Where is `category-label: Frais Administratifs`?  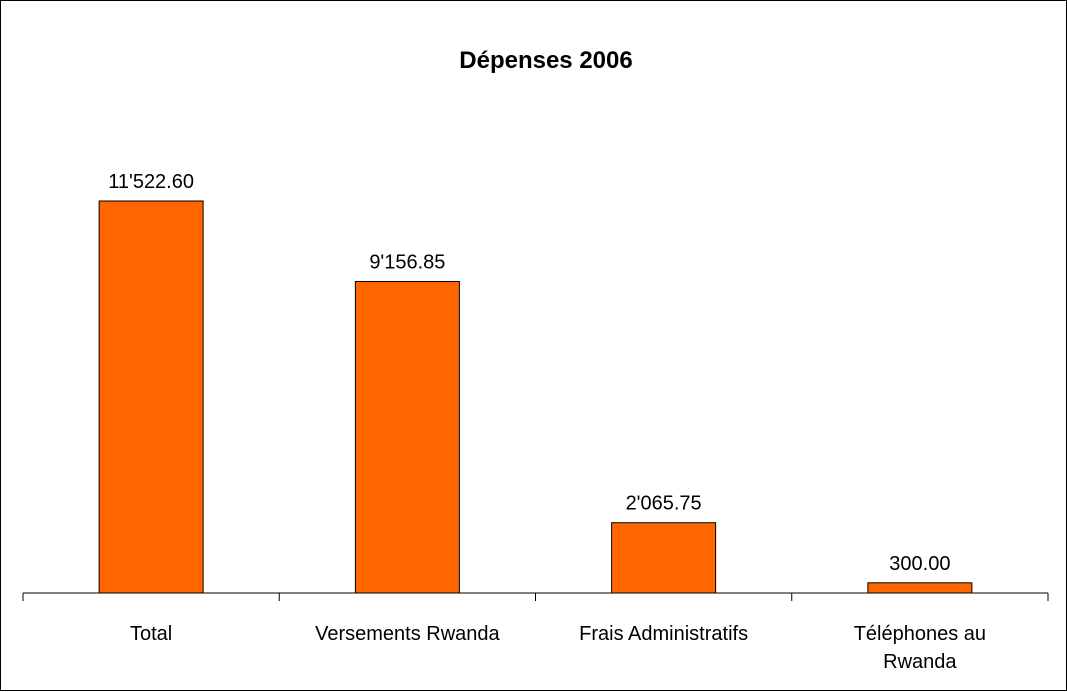
category-label: Frais Administratifs is located at coordinates (663, 634).